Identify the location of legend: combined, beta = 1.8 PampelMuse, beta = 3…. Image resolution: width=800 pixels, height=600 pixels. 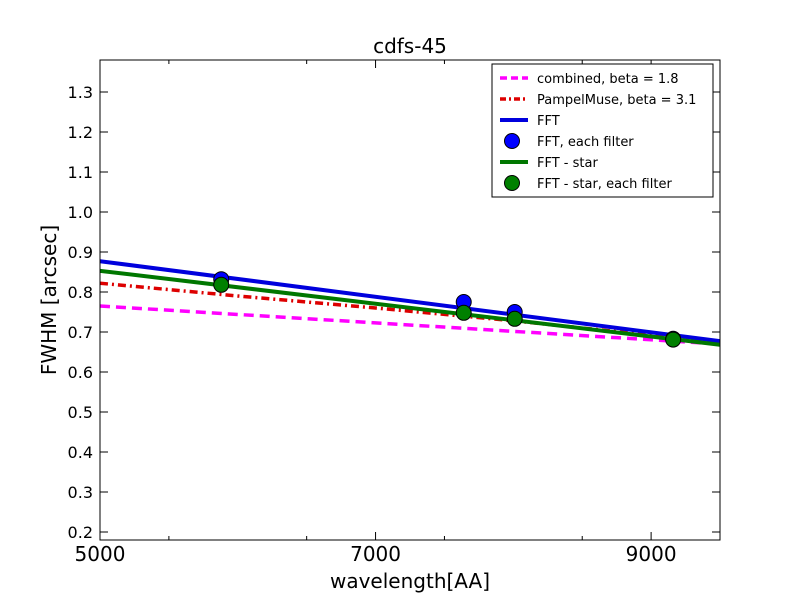
(602, 130).